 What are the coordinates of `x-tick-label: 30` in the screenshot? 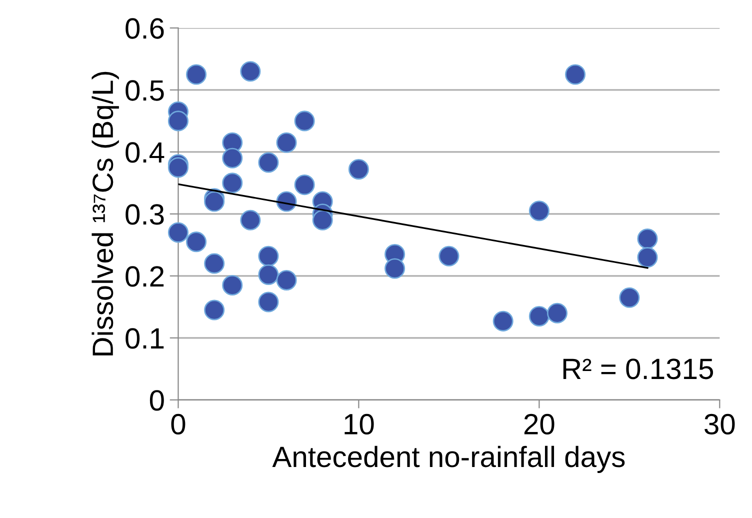 It's located at (719, 424).